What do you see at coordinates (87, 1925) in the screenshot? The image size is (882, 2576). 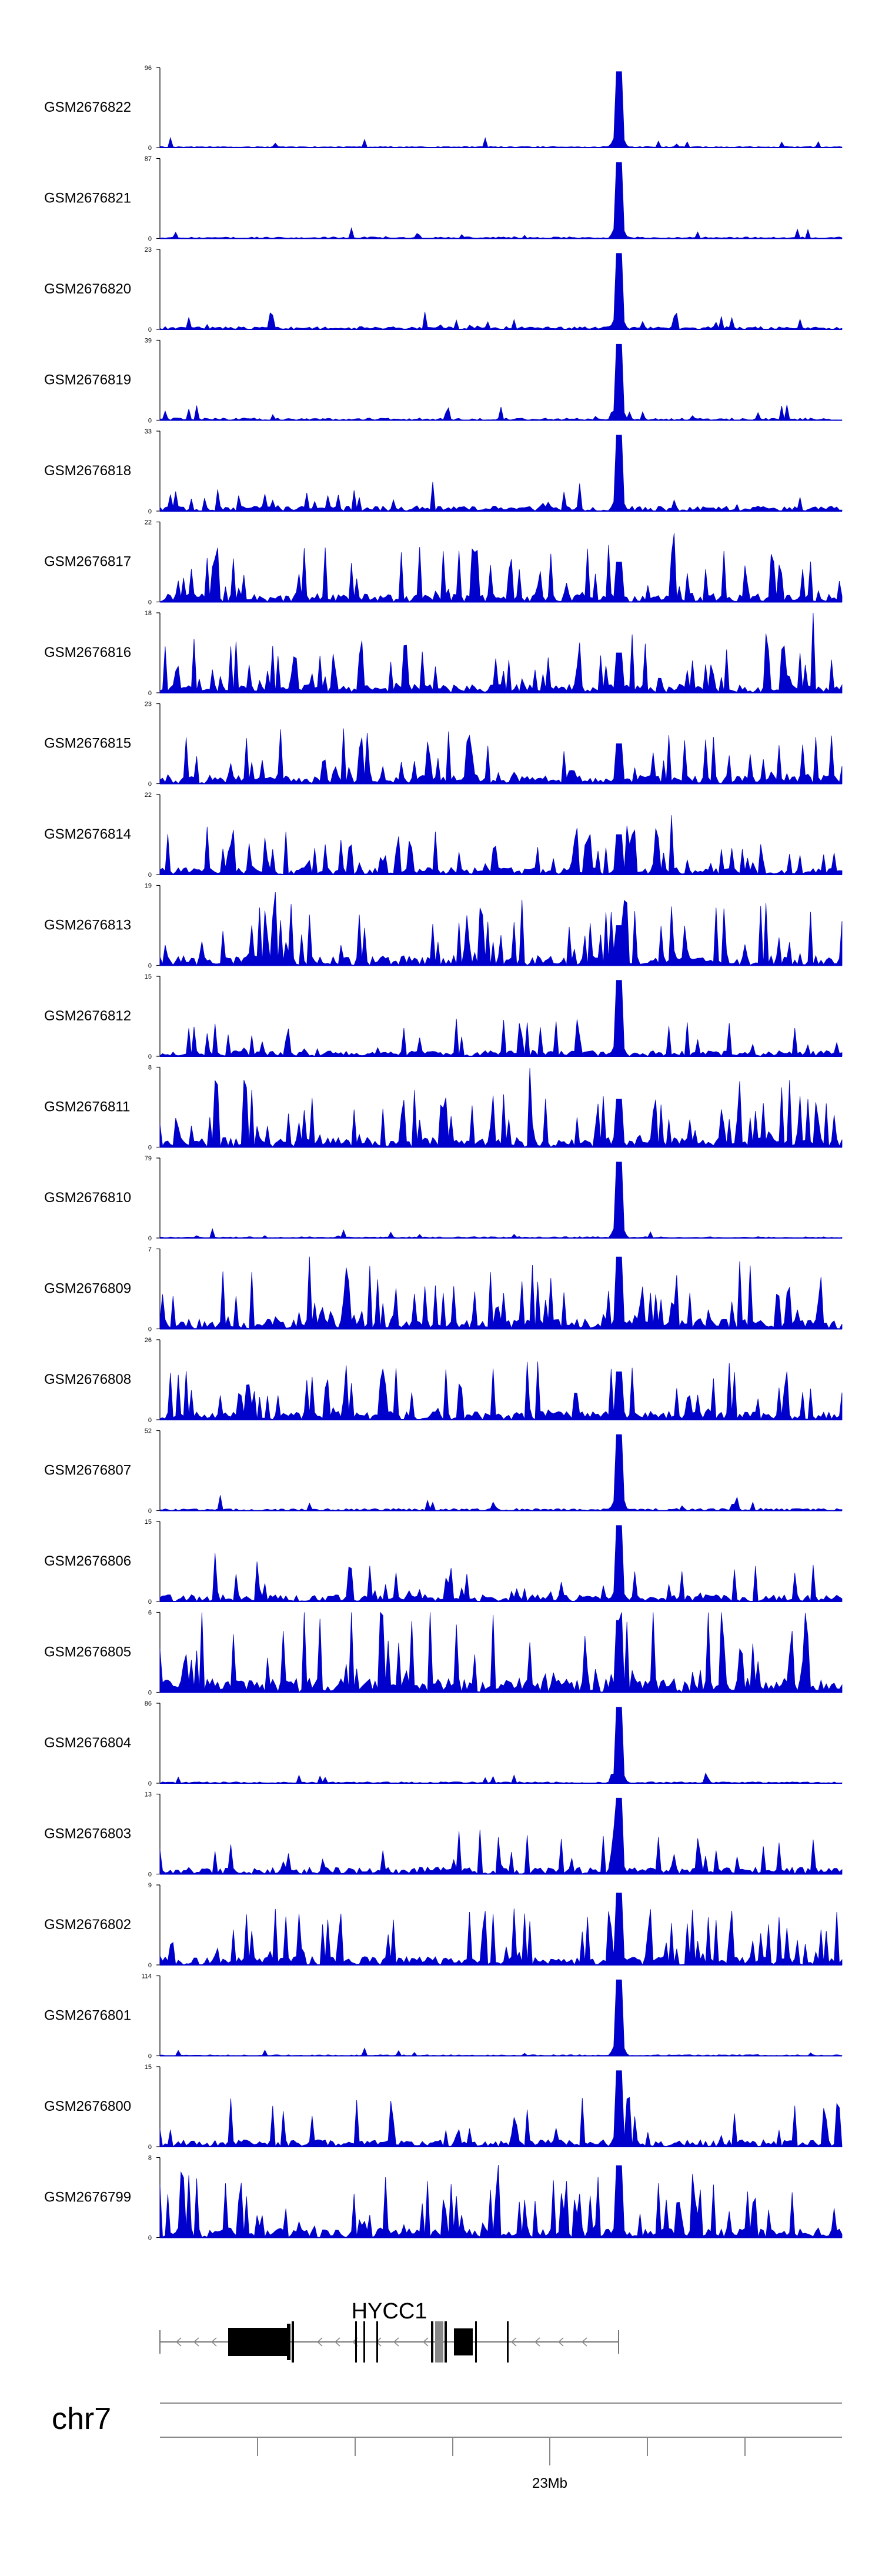 I see `track-label: GSM2676802` at bounding box center [87, 1925].